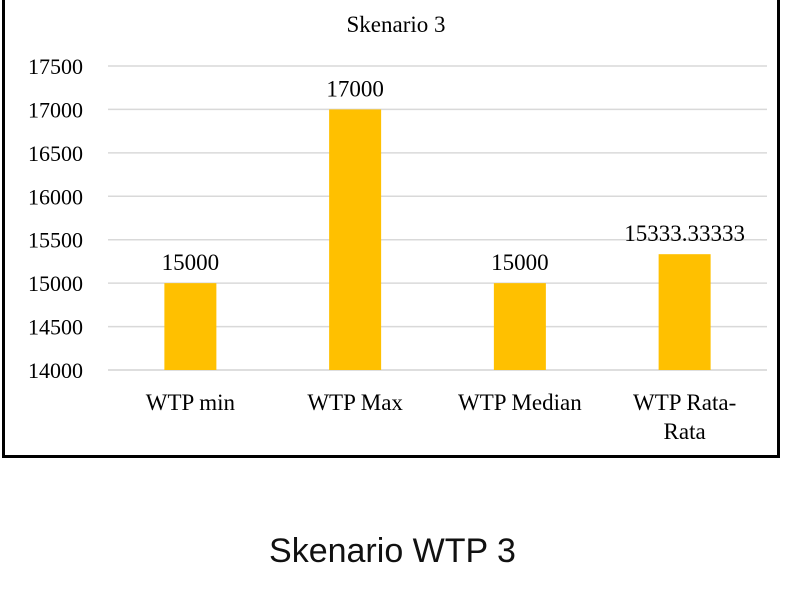  I want to click on y-tick-label: 15000, so click(55, 283).